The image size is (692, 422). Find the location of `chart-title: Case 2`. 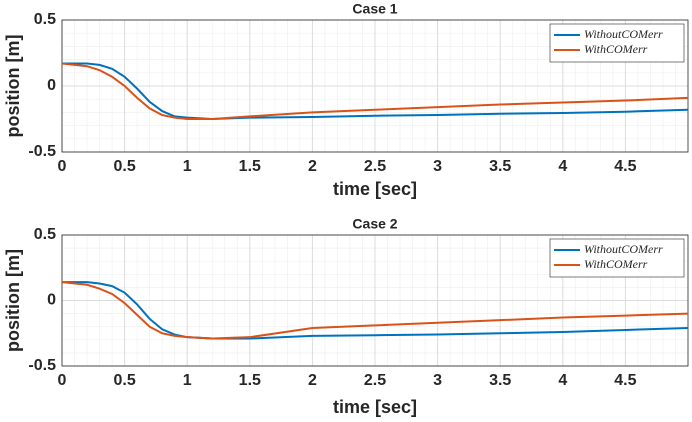

chart-title: Case 2 is located at coordinates (374, 224).